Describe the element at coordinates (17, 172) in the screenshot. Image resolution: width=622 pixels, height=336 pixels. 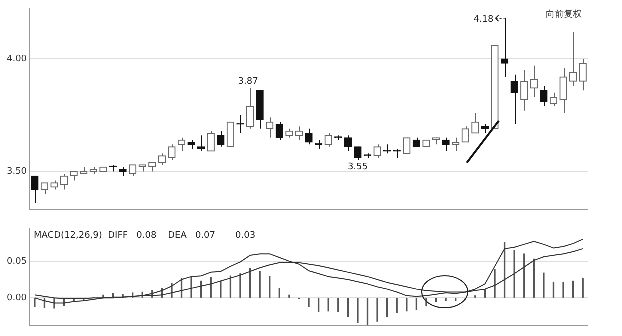
I see `y-tick-label: 3.50` at that location.